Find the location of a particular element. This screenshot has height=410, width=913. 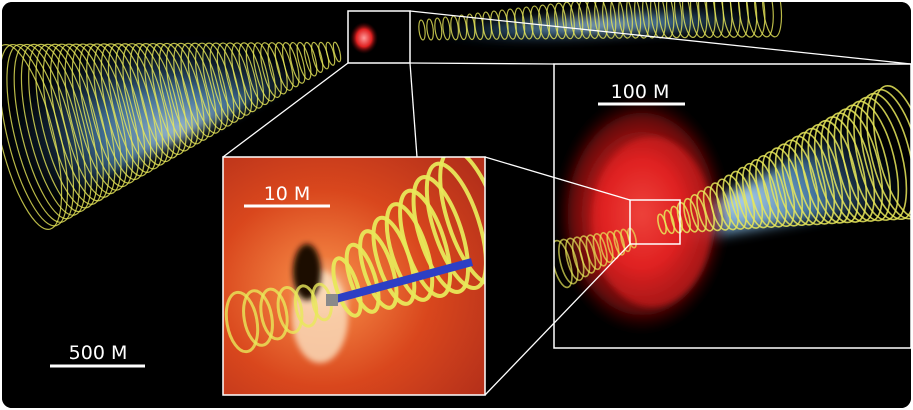

spin-axis is located at coordinates (402, 281).